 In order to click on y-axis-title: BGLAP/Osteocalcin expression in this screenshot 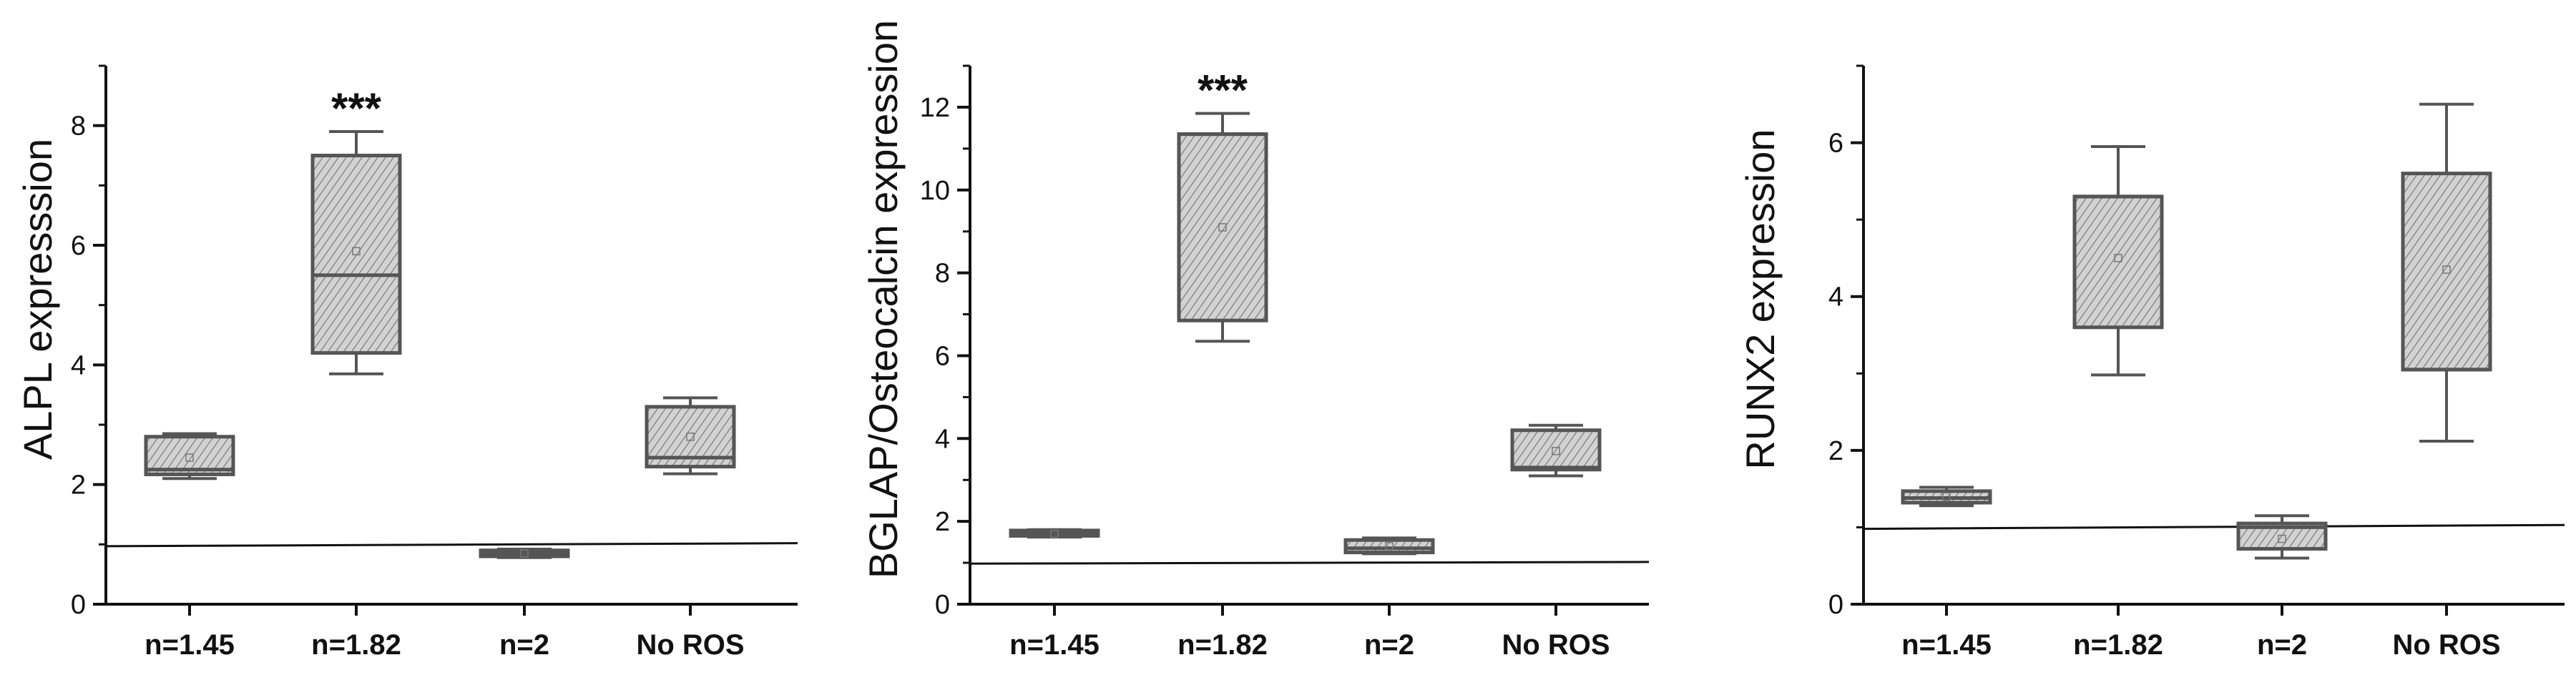, I will do `click(883, 299)`.